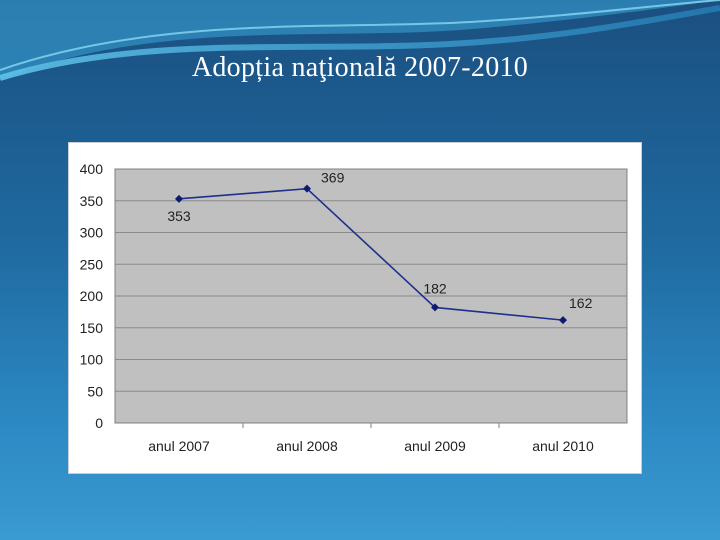 This screenshot has height=540, width=720. Describe the element at coordinates (435, 446) in the screenshot. I see `x-tick-label: anul 2009` at that location.